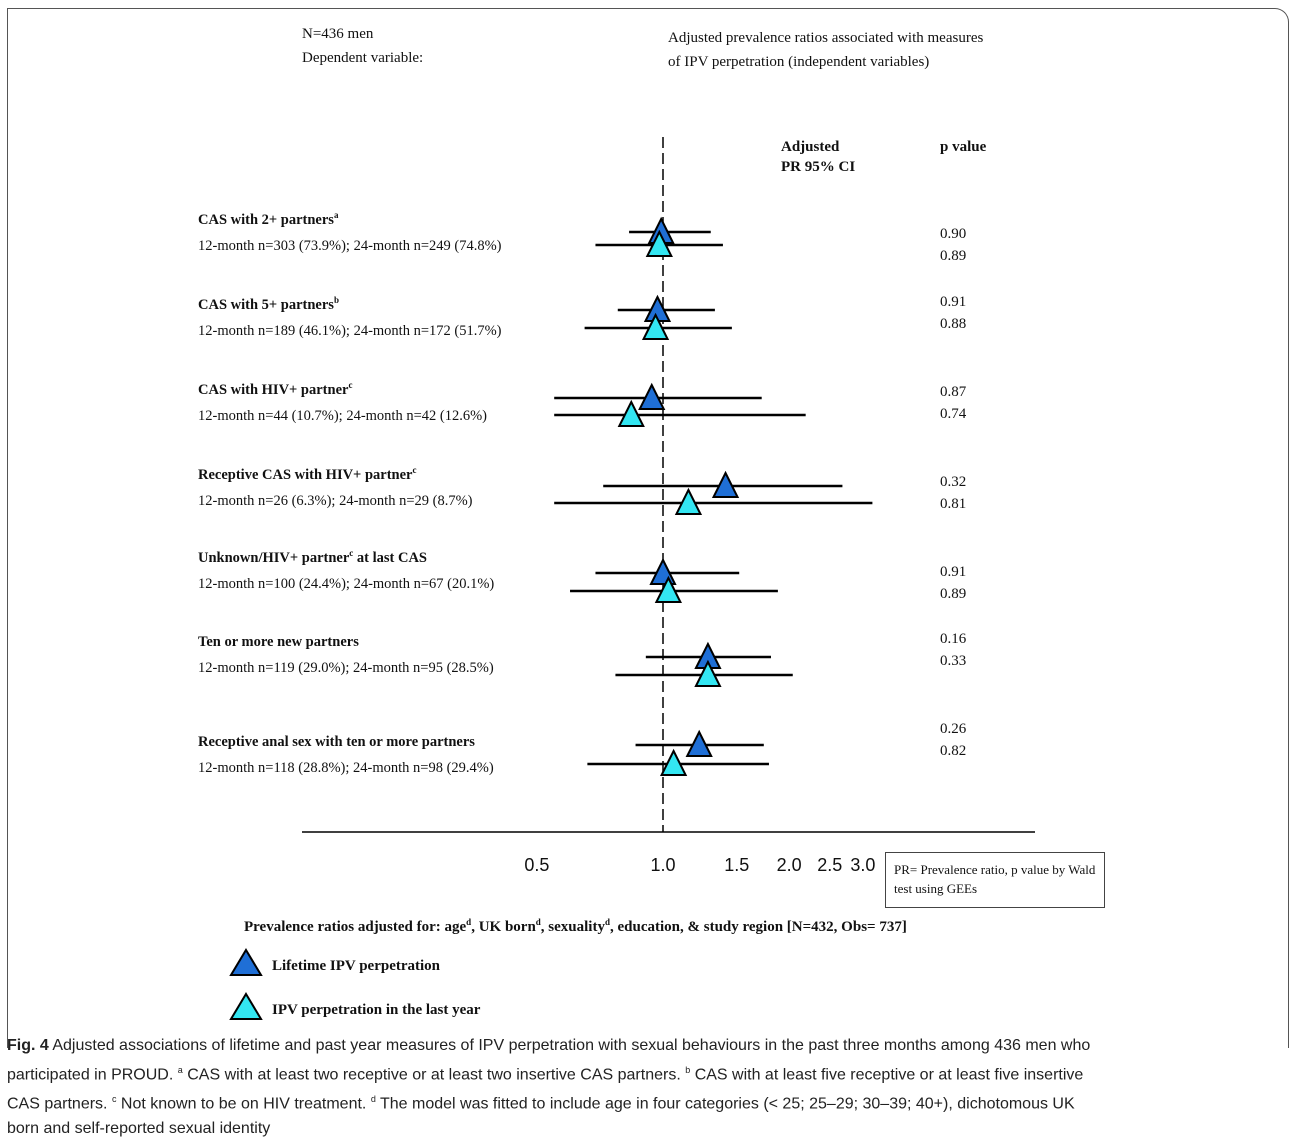 This screenshot has height=1143, width=1292. What do you see at coordinates (736, 865) in the screenshot?
I see `x-tick-label: 1.5` at bounding box center [736, 865].